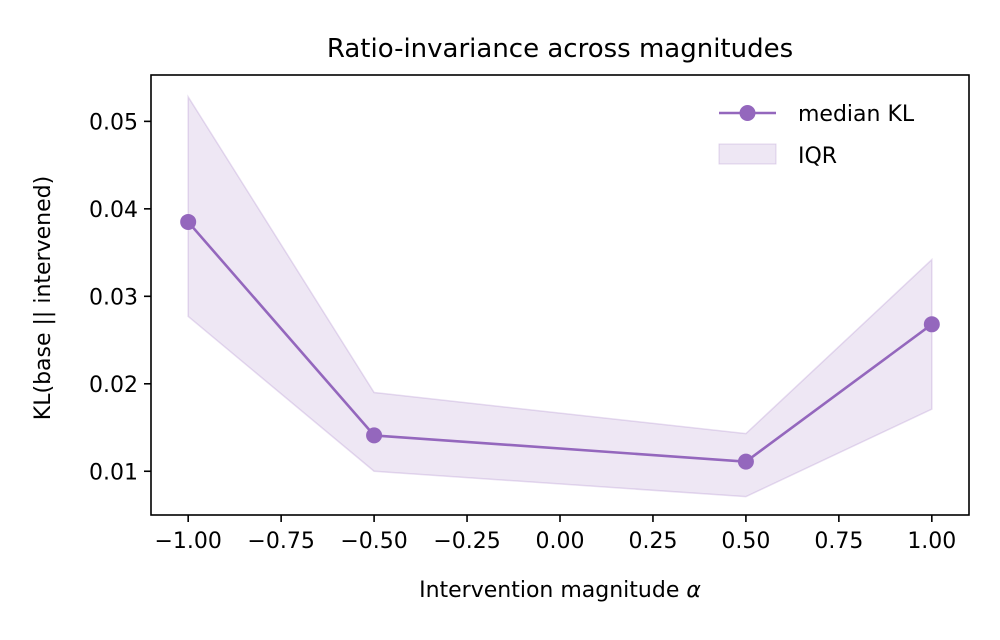  Describe the element at coordinates (113, 210) in the screenshot. I see `y-tick-label: 0.04` at that location.